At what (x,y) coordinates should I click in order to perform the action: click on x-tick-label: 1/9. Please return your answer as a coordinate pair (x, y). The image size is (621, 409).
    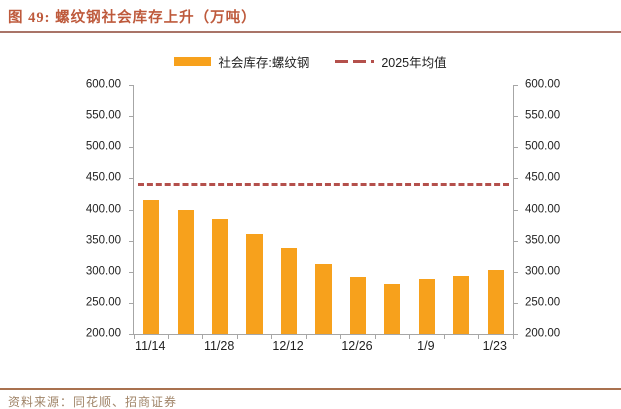
    Looking at the image, I should click on (426, 346).